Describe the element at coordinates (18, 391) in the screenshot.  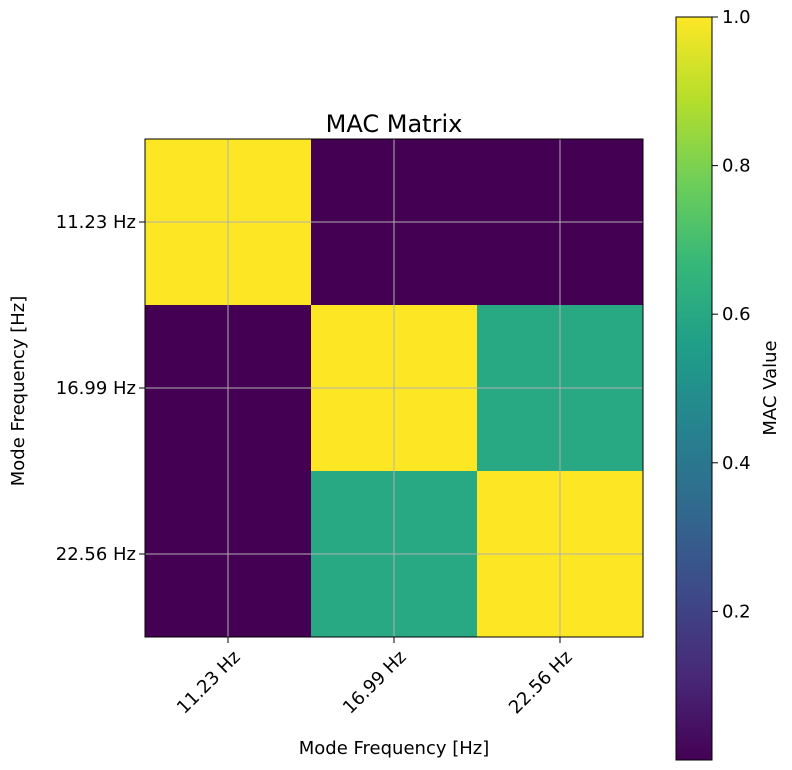
I see `y-axis-label: Mode Frequency [Hz]` at that location.